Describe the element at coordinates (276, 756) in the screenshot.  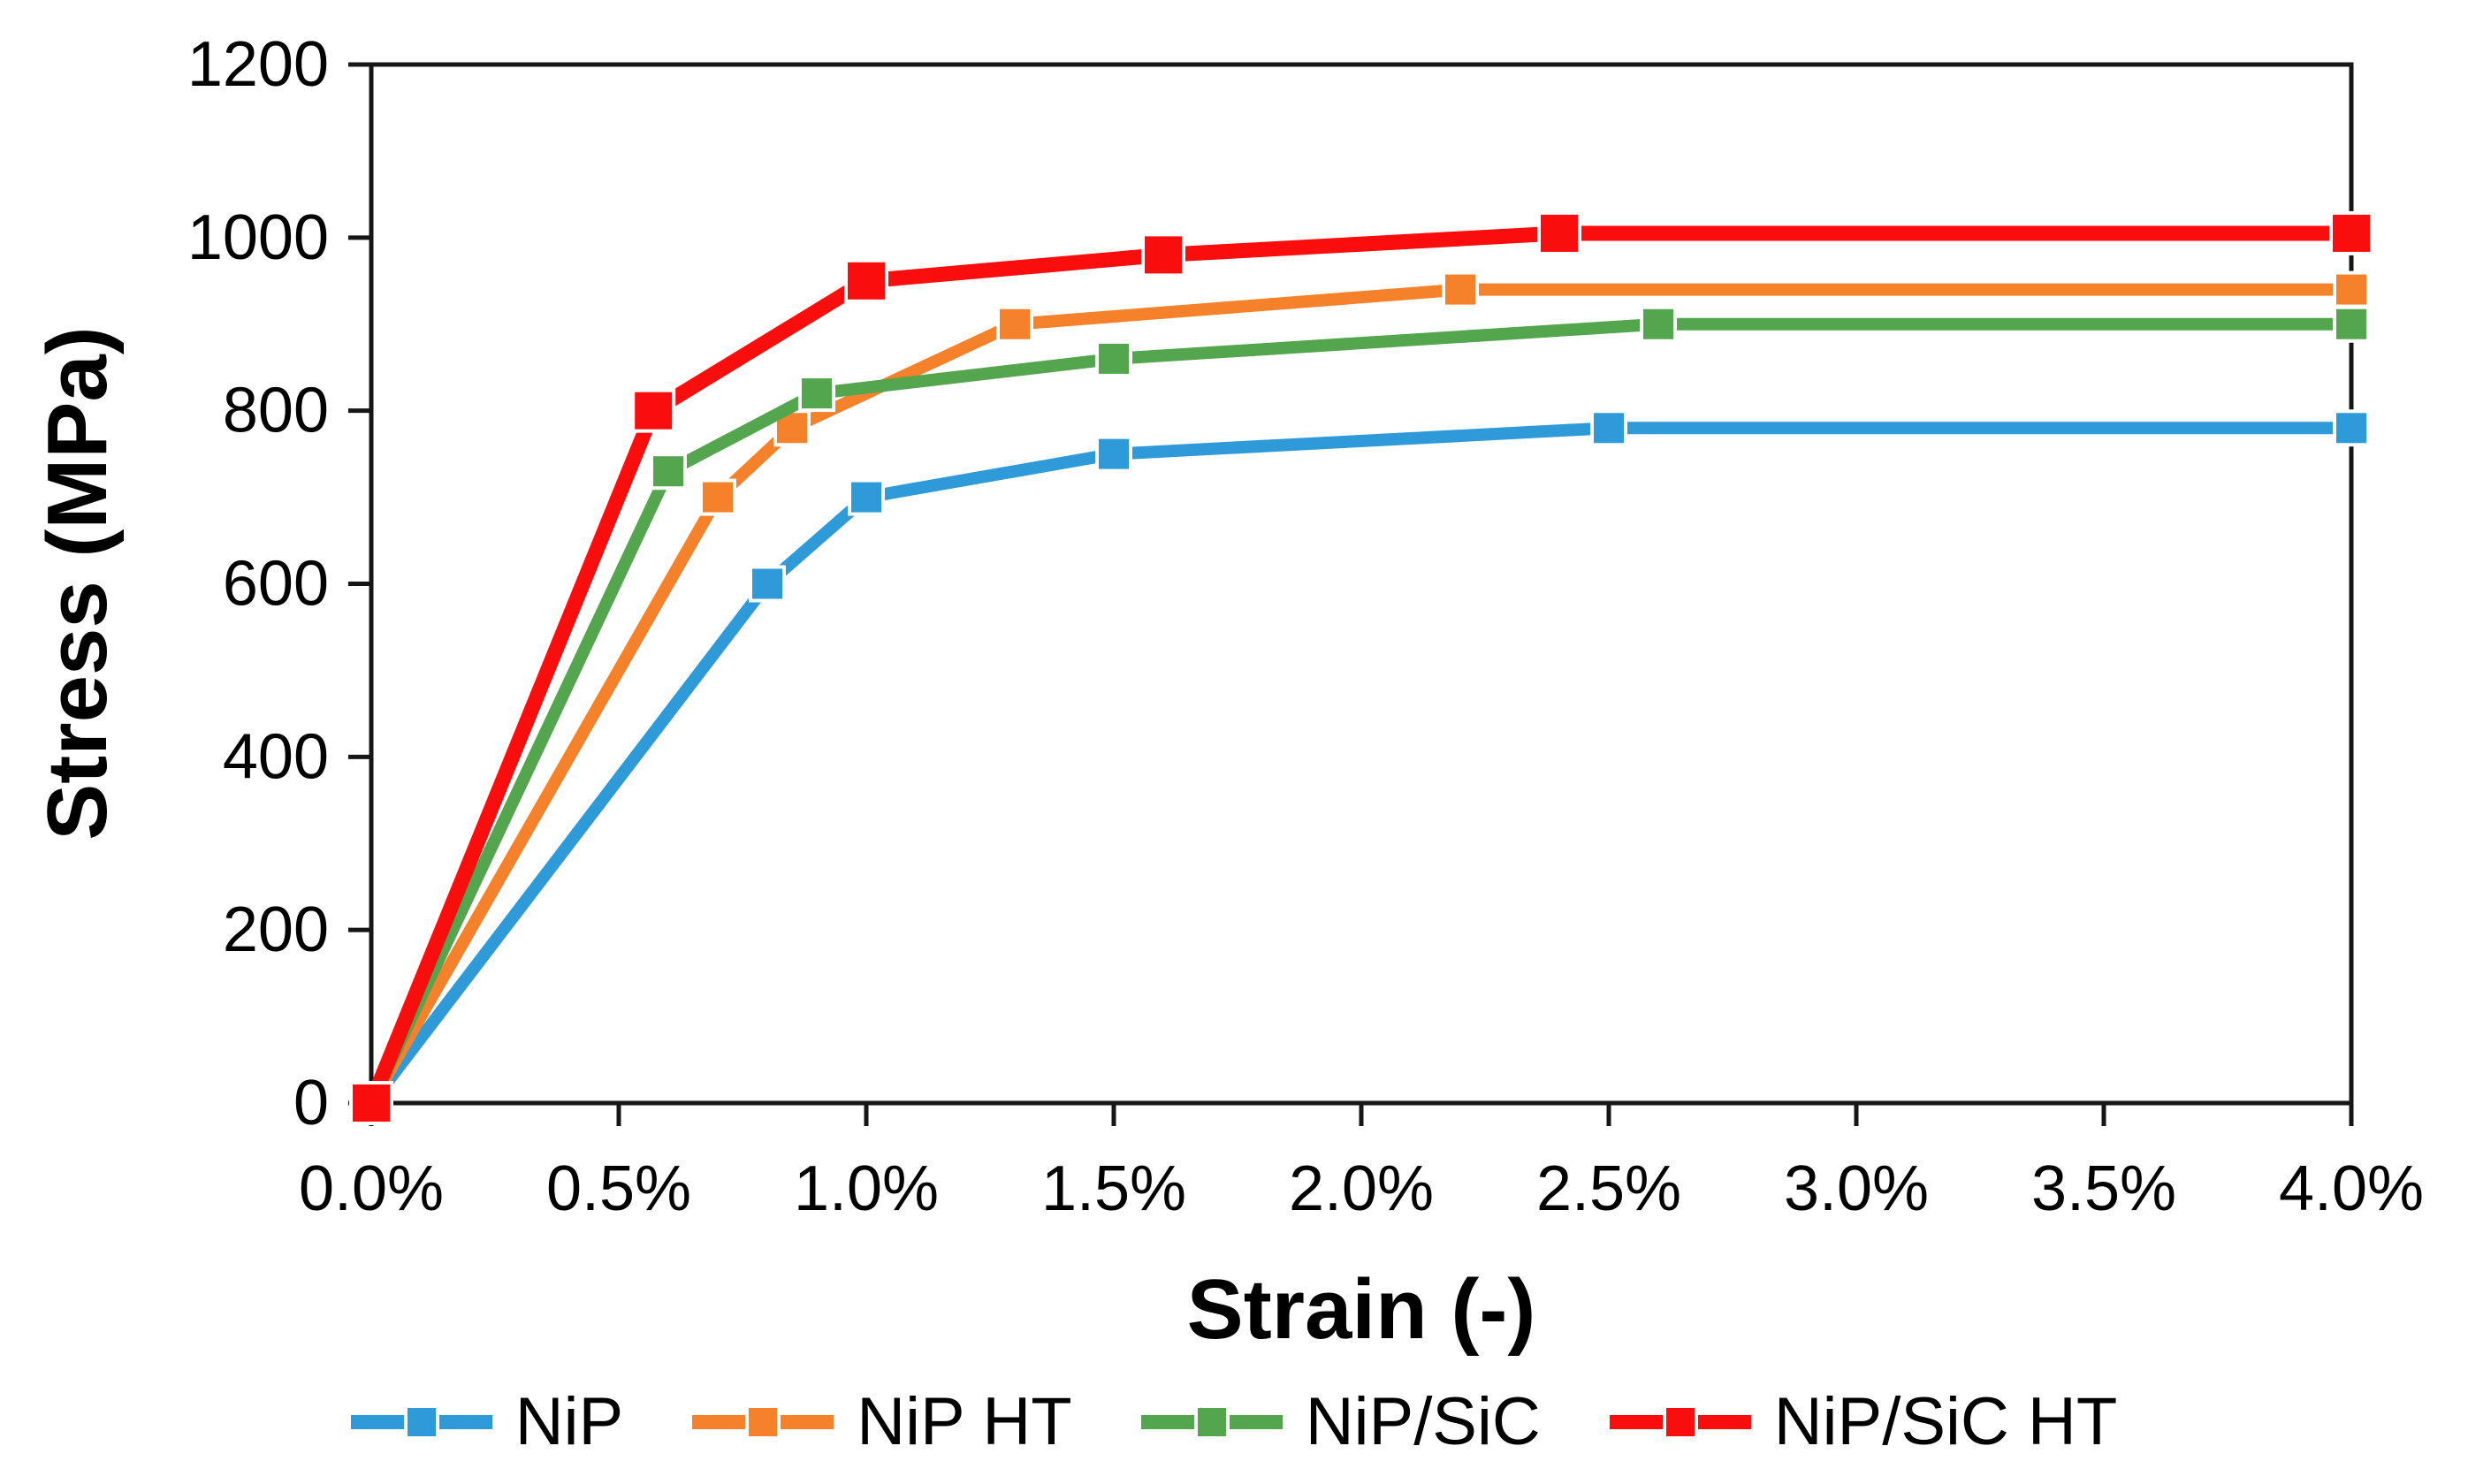
I see `y-tick-label: 400` at that location.